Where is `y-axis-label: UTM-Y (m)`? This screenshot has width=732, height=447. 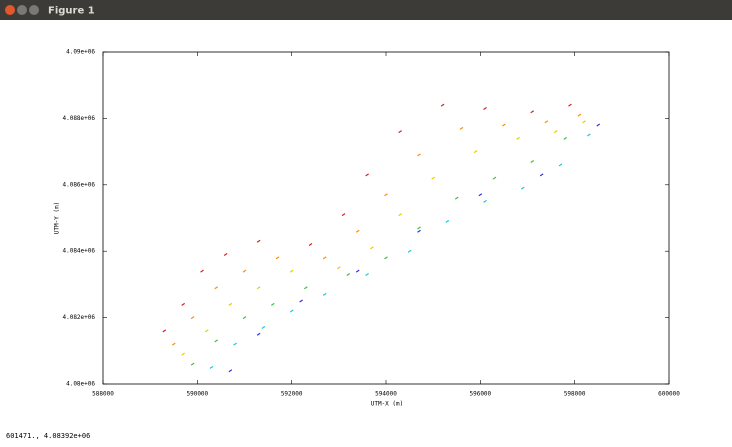 y-axis-label: UTM-Y (m) is located at coordinates (57, 218).